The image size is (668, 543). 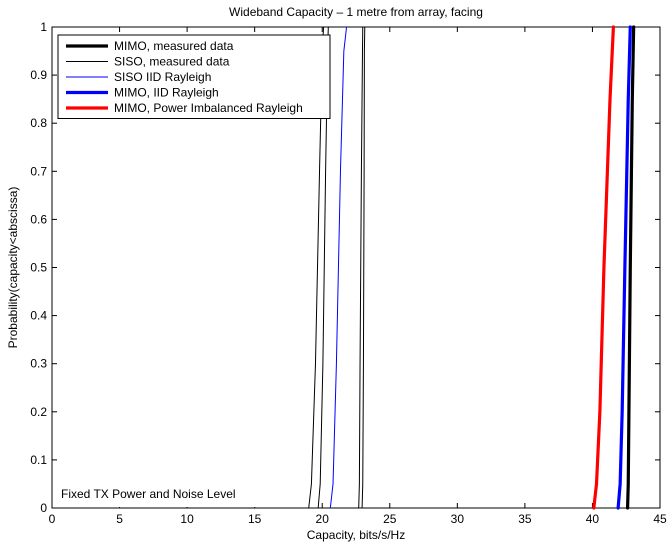 I want to click on x-tick-label: 30, so click(x=458, y=519).